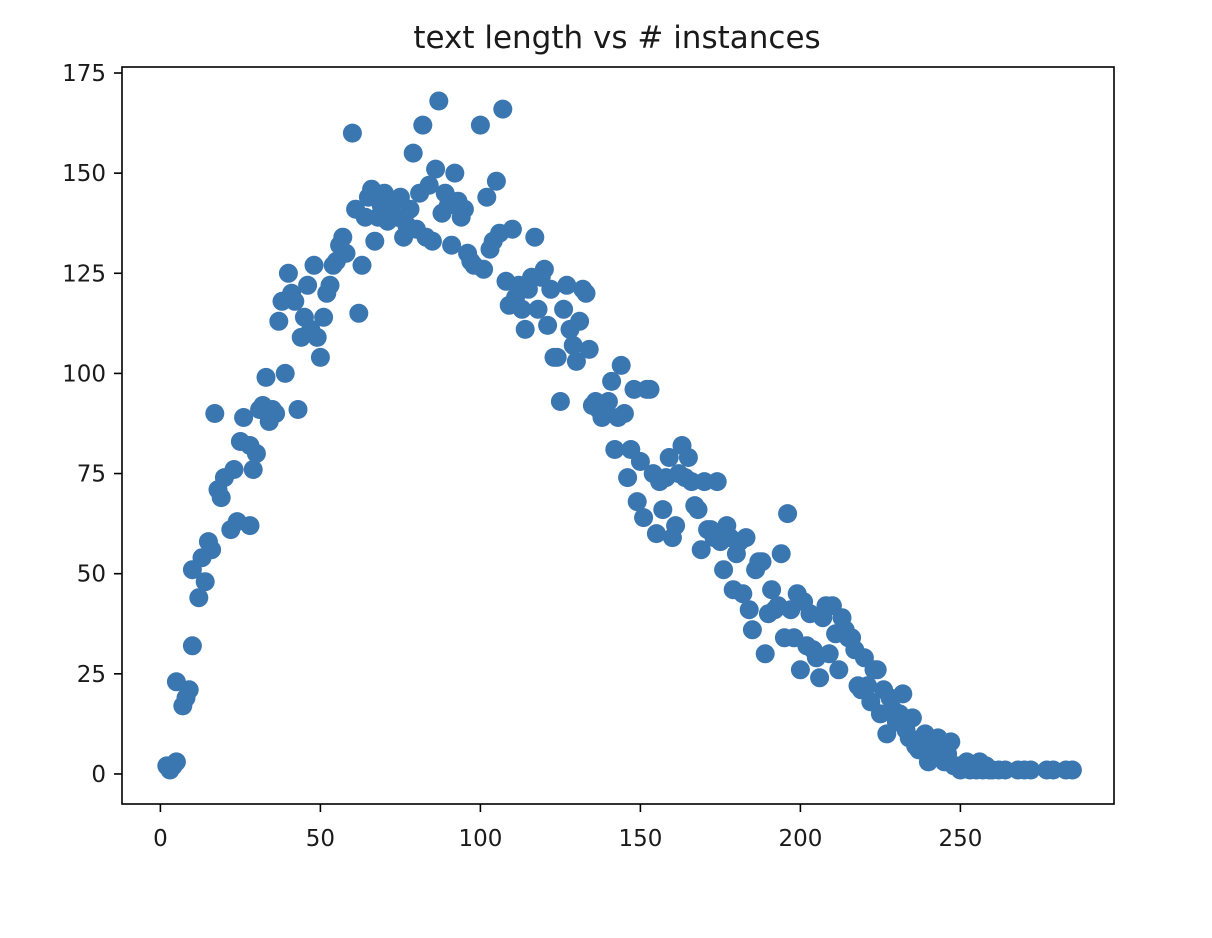 The height and width of the screenshot is (938, 1212). What do you see at coordinates (480, 839) in the screenshot?
I see `x-tick-label: 100` at bounding box center [480, 839].